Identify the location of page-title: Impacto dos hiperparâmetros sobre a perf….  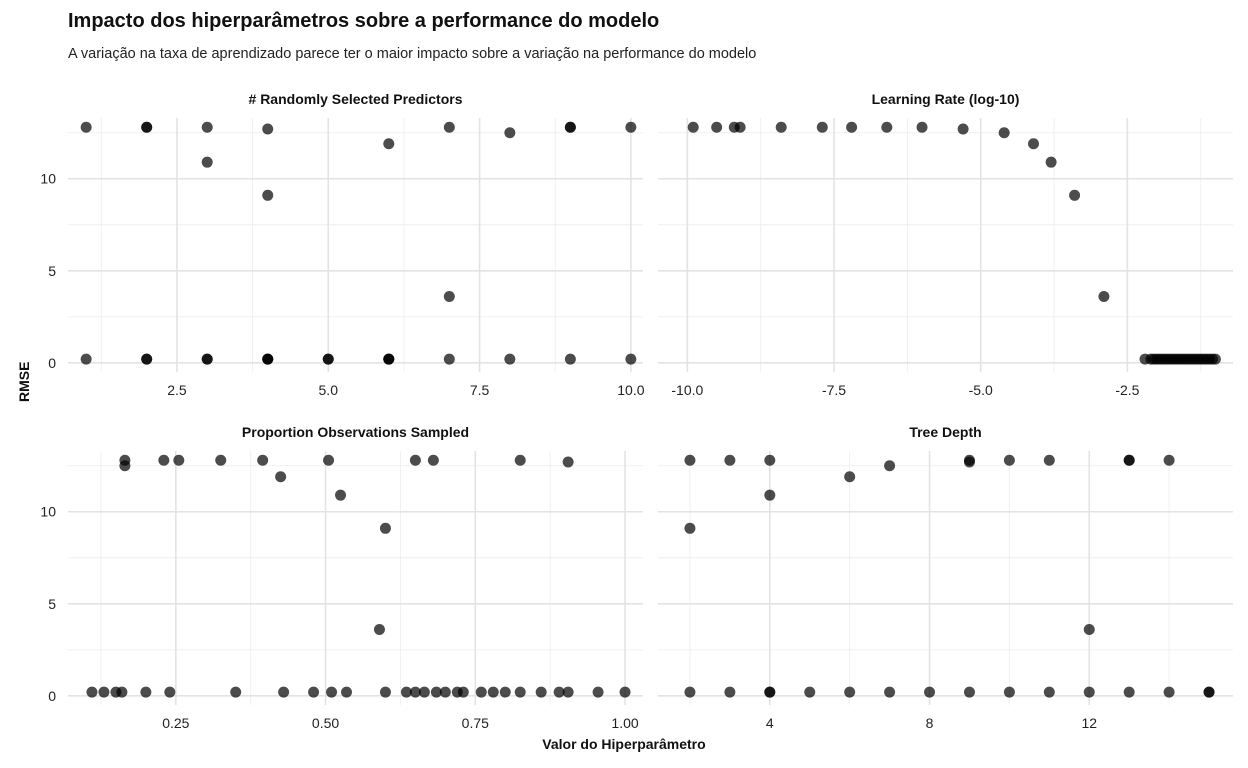
(364, 21).